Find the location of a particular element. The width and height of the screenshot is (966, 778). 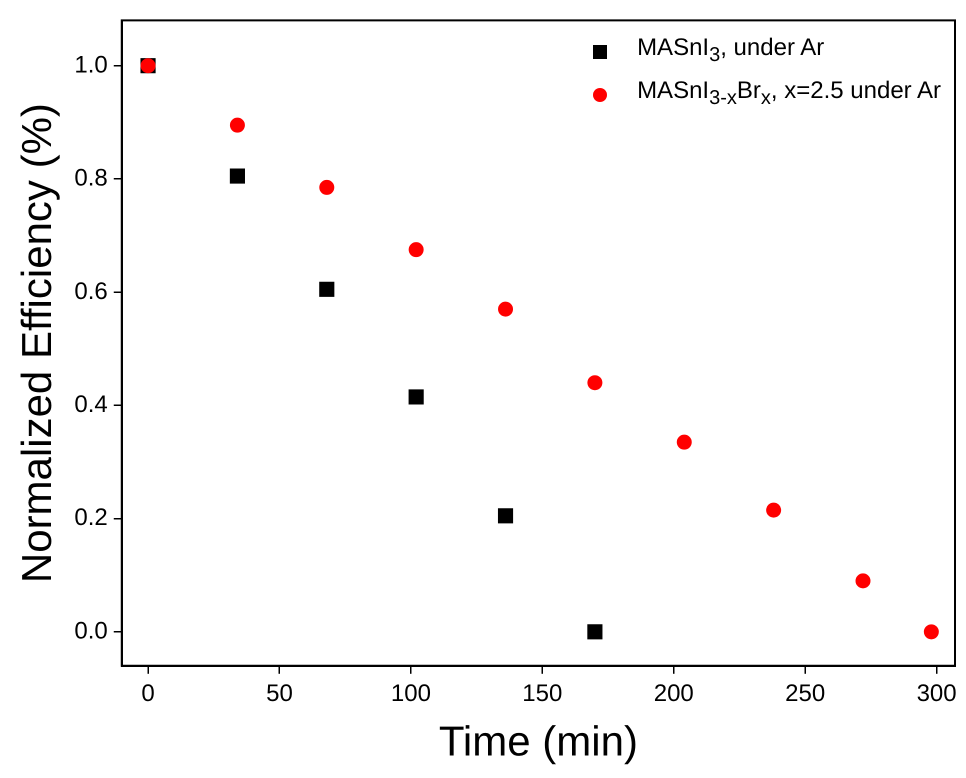

y-tick-label: 0.2 is located at coordinates (91, 518).